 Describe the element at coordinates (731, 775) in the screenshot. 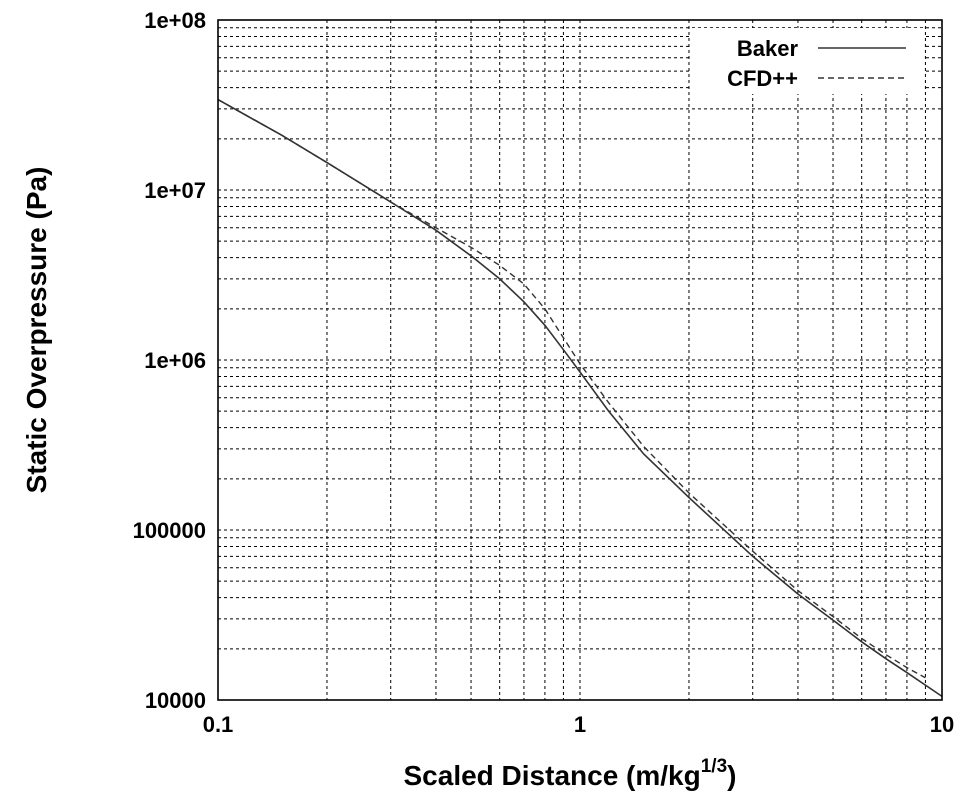

I see `x-axis-title-end: )` at that location.